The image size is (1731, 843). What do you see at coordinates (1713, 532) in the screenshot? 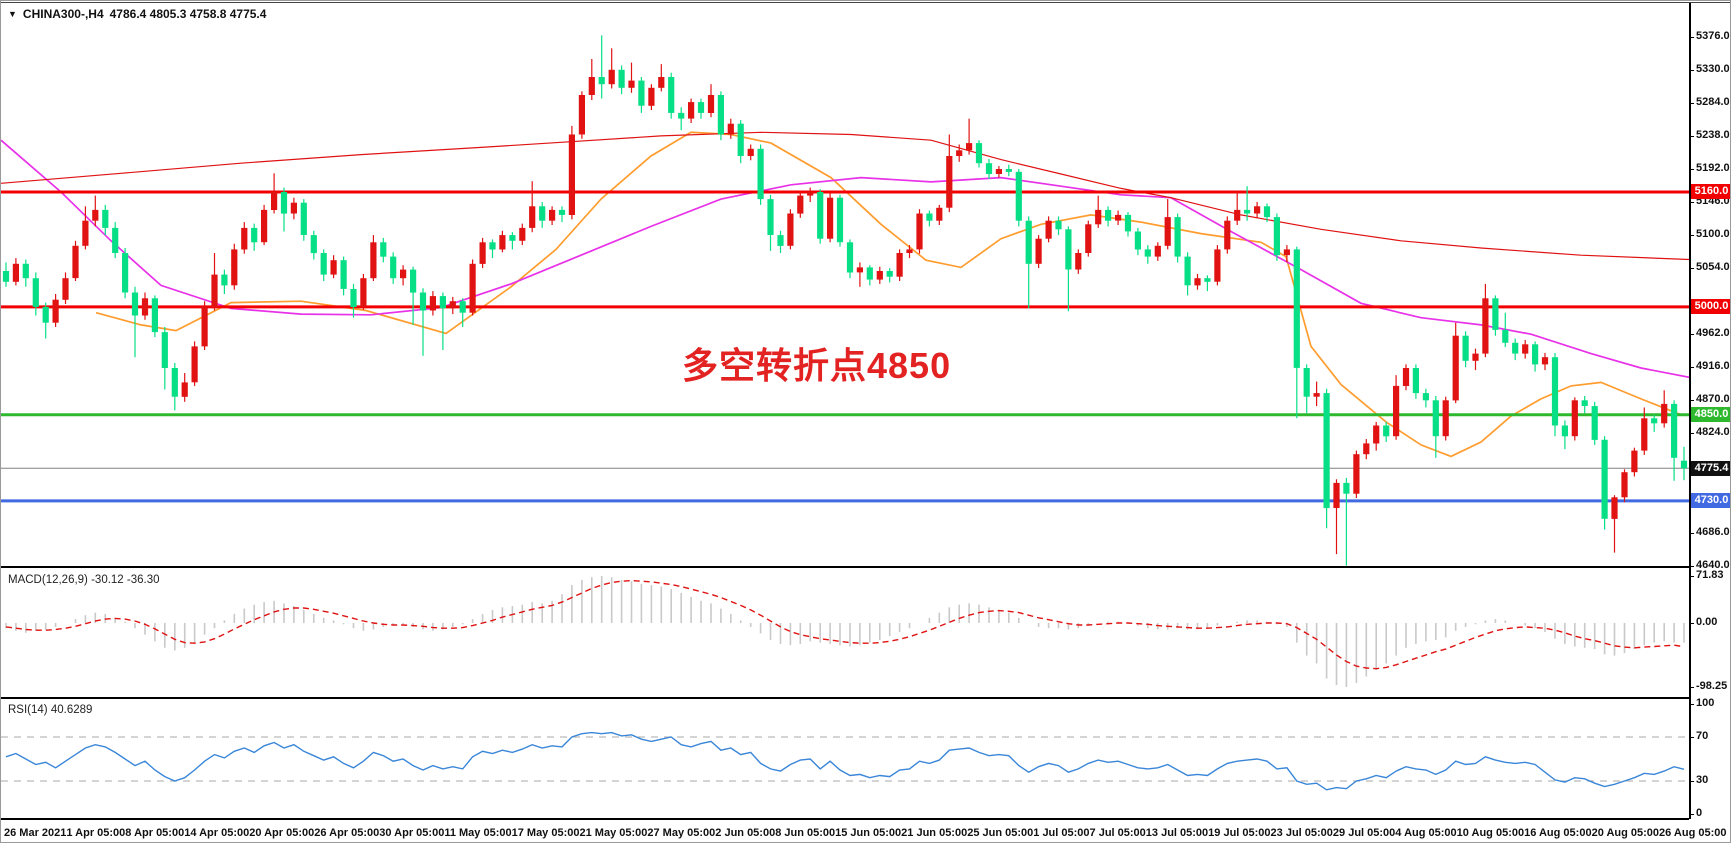
I see `price-axis-label: 4686.0` at bounding box center [1713, 532].